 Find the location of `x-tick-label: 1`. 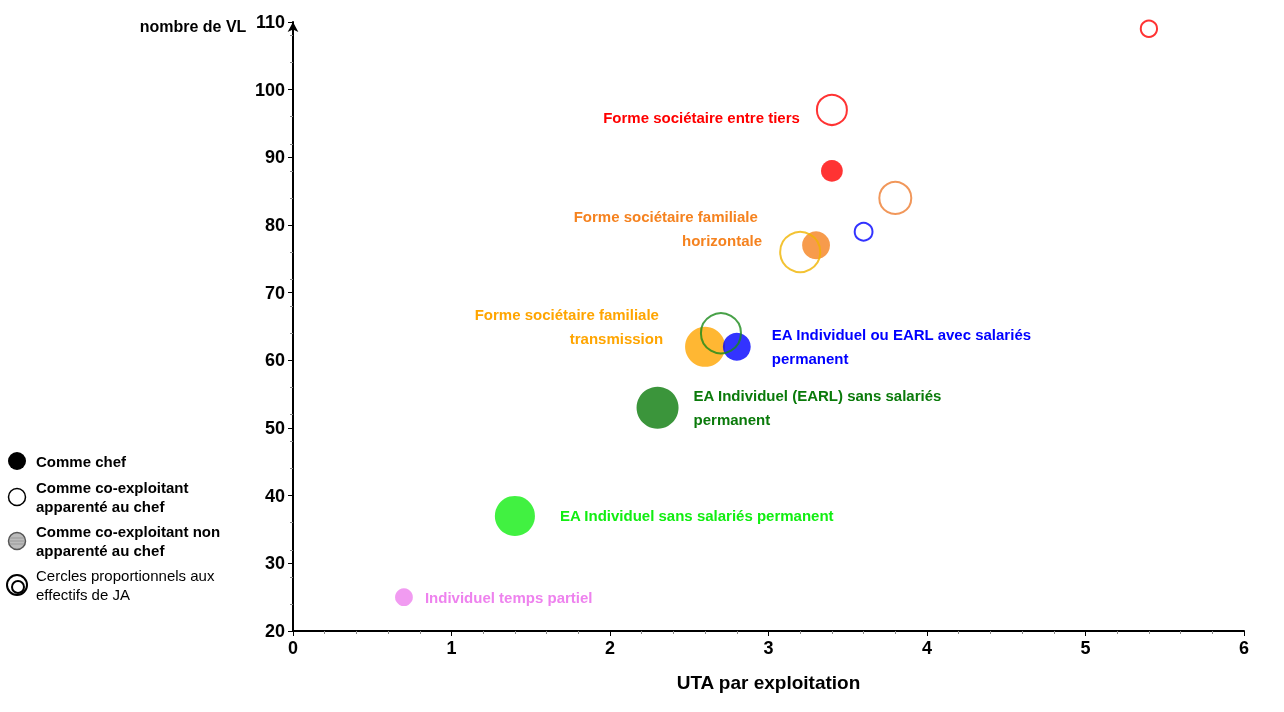

x-tick-label: 1 is located at coordinates (451, 648).